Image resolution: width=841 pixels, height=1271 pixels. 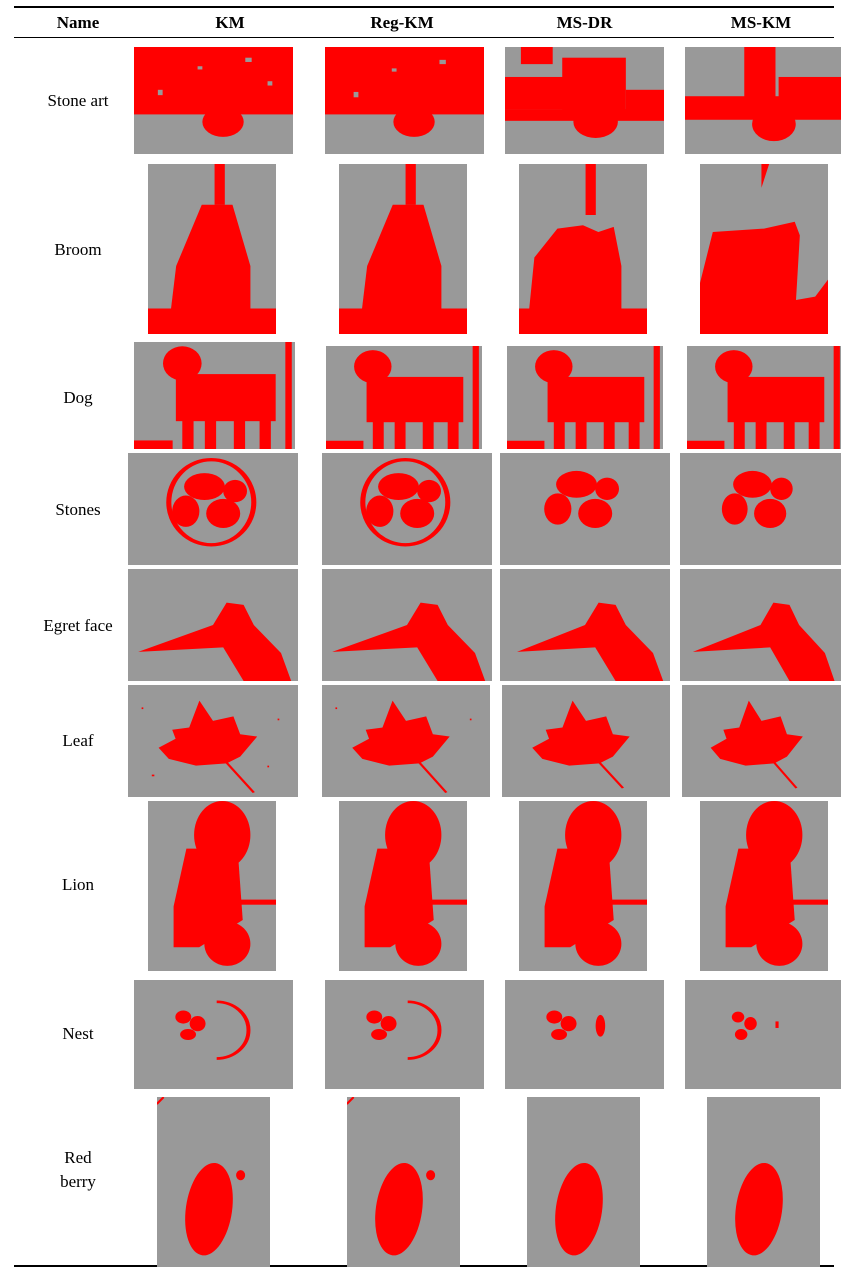 I want to click on row-label-dog: Dog, so click(x=78, y=397).